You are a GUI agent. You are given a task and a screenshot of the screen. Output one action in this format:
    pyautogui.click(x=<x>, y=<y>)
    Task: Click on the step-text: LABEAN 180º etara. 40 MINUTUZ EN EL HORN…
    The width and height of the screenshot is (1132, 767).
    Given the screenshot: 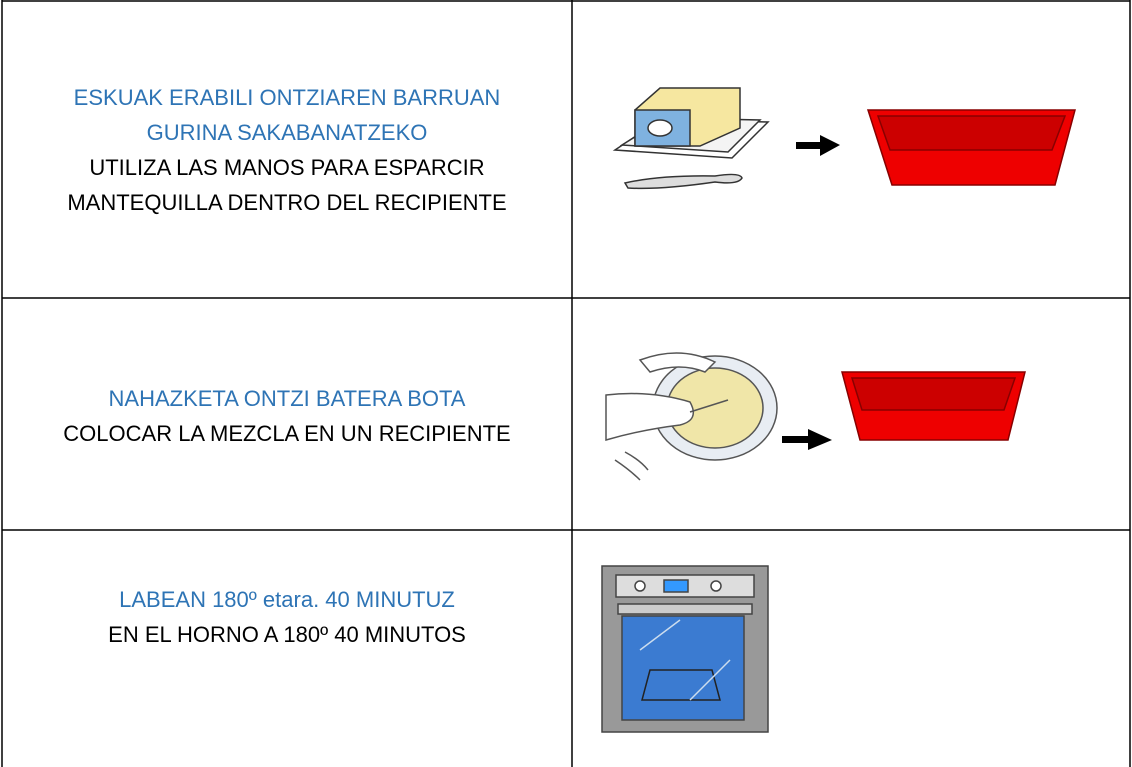 What is the action you would take?
    pyautogui.click(x=287, y=617)
    